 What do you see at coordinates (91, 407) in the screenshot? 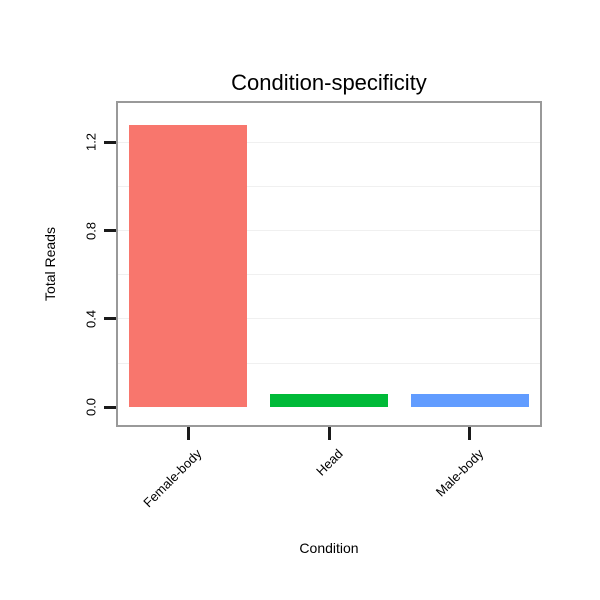
I see `y-tick-label: 0.0` at bounding box center [91, 407].